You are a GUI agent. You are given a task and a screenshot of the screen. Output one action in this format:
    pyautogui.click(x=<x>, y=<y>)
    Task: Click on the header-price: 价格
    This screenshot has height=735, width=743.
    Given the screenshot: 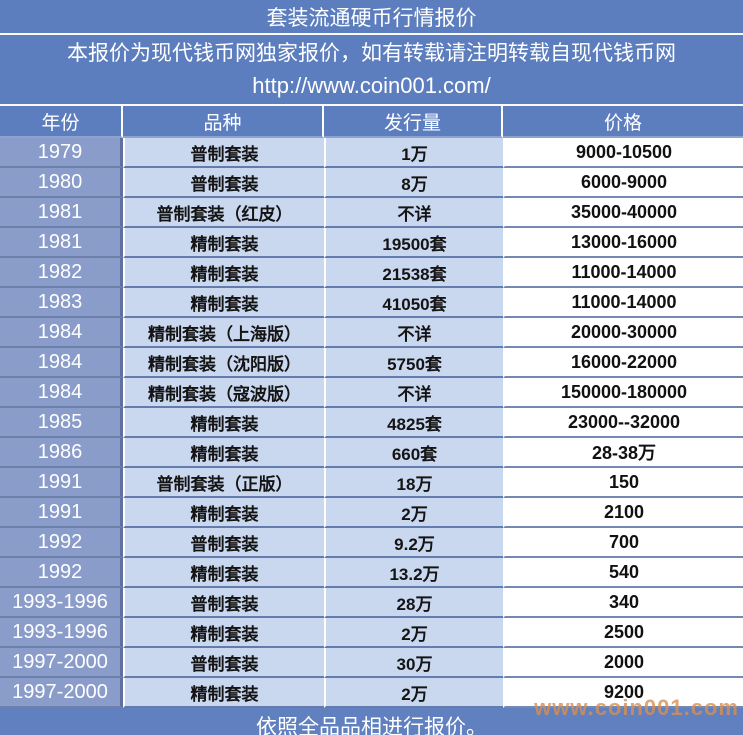 What is the action you would take?
    pyautogui.click(x=623, y=122)
    